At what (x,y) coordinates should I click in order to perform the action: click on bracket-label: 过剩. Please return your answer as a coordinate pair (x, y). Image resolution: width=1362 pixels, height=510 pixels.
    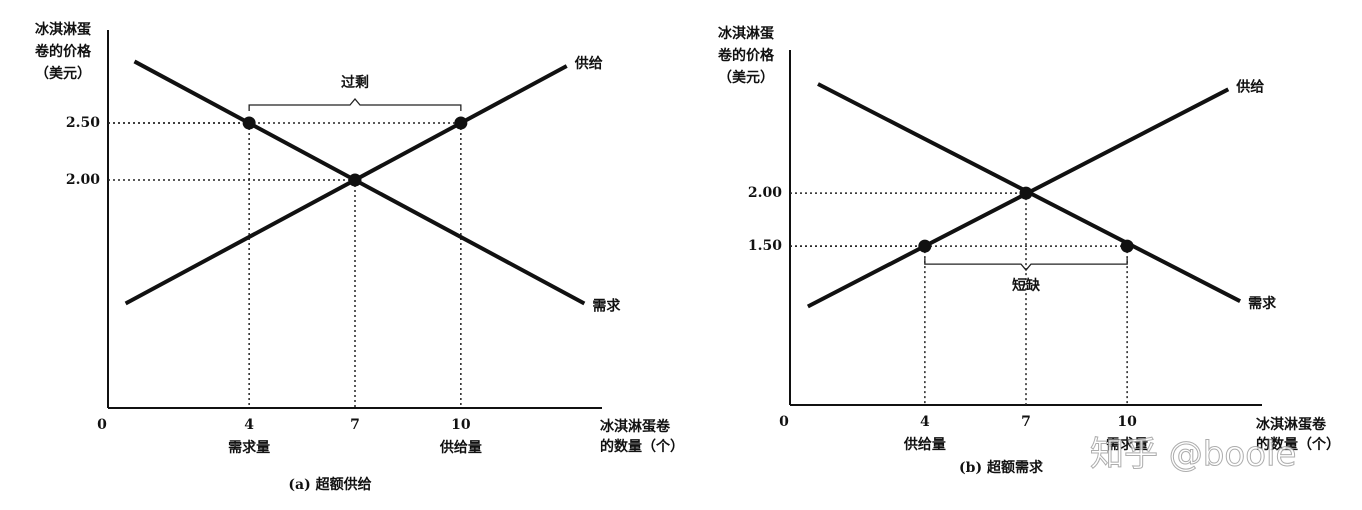
    Looking at the image, I should click on (355, 82).